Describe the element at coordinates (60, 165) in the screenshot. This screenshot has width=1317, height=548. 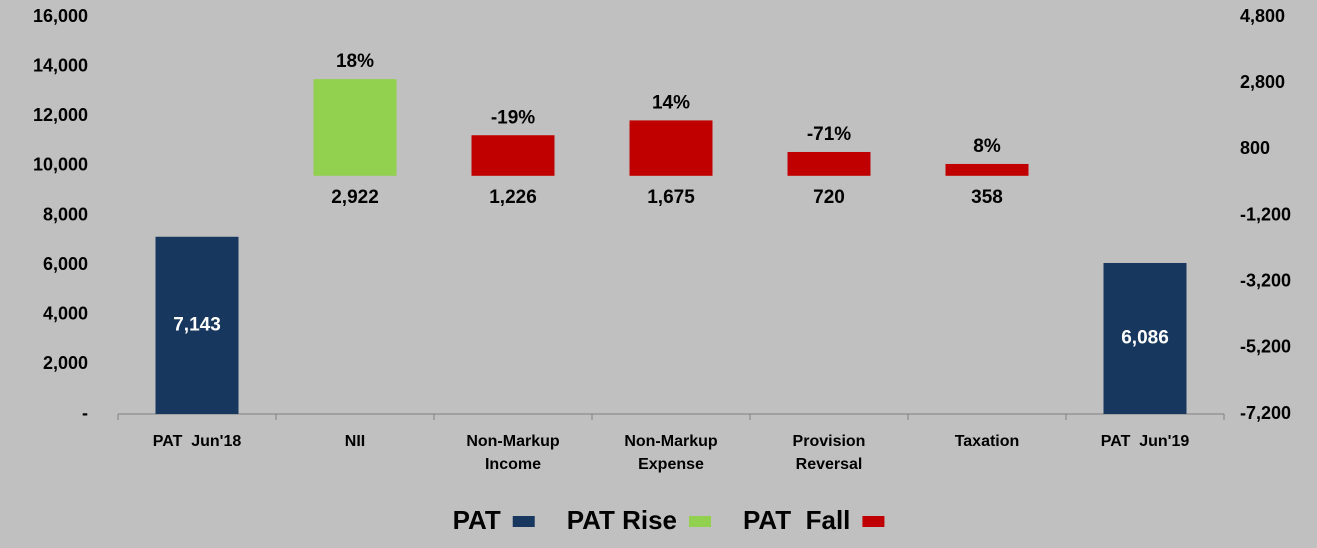
I see `y-tick-label: 10,000` at that location.